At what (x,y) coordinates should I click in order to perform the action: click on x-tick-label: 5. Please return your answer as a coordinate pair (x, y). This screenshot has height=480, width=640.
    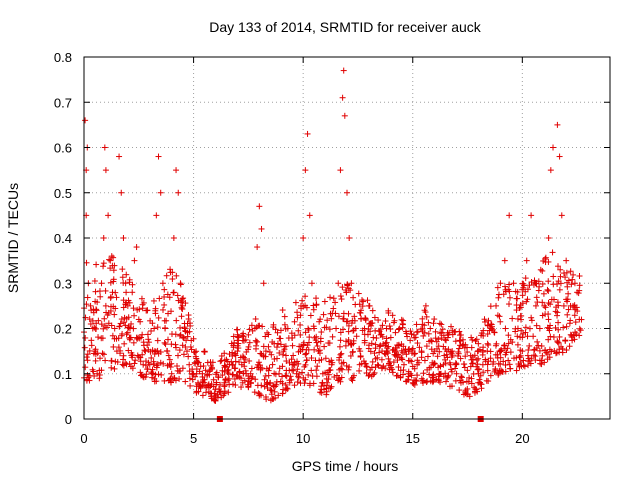
    Looking at the image, I should click on (193, 438).